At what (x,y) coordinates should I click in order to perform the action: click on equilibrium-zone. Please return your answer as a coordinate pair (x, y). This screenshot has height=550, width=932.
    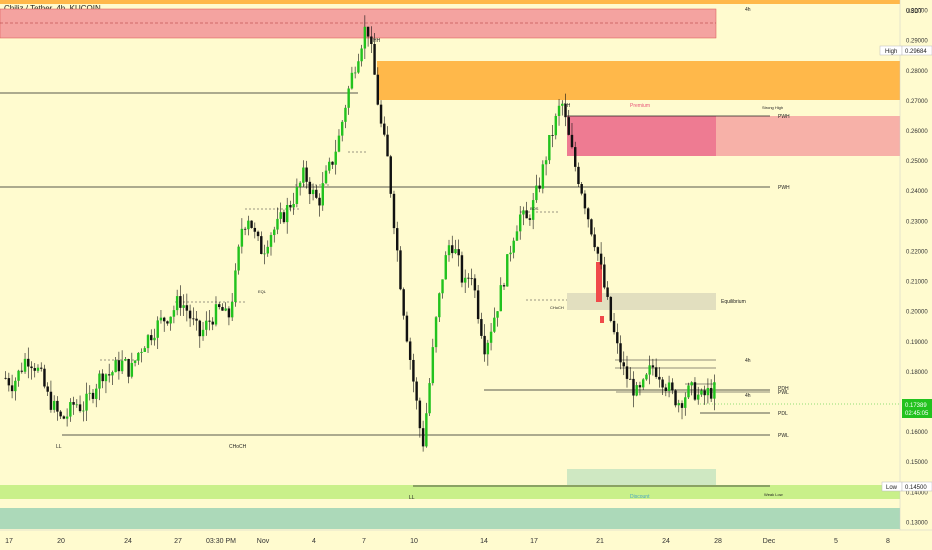
    Looking at the image, I should click on (641, 301).